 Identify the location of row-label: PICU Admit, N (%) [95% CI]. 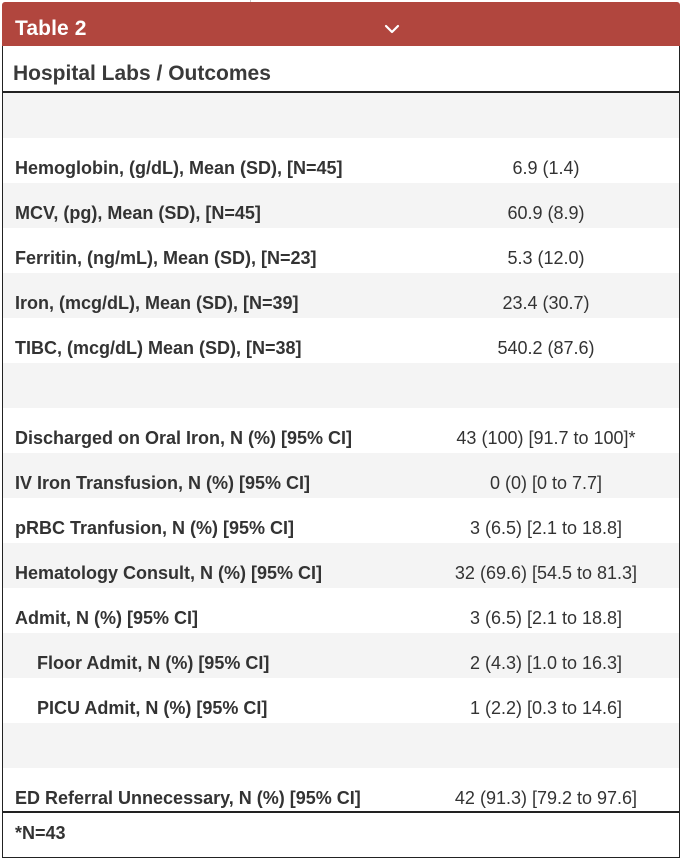
(152, 708).